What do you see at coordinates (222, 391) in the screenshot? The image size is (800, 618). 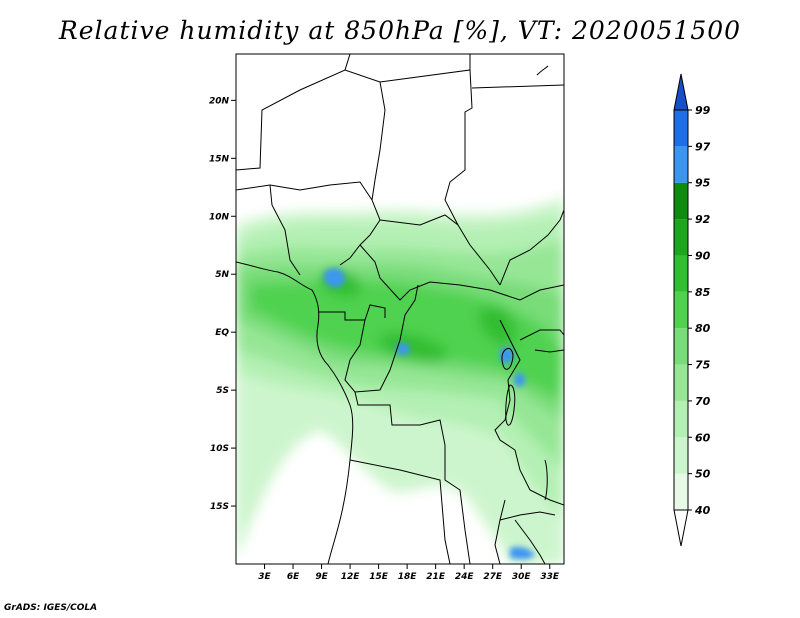 I see `lat-label: 5S` at bounding box center [222, 391].